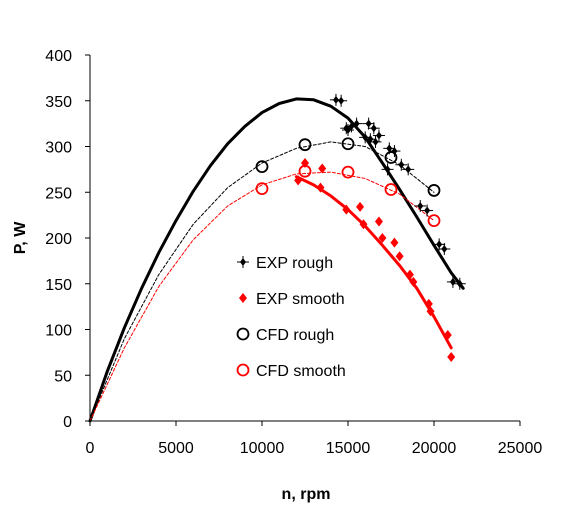  I want to click on y-tick-label: 350, so click(58, 102).